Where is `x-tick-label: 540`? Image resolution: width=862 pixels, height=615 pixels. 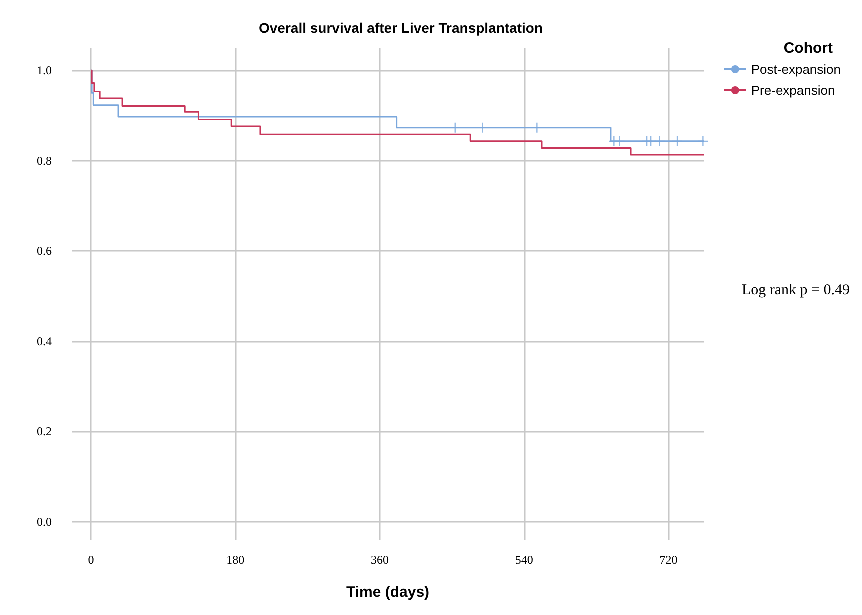 x-tick-label: 540 is located at coordinates (524, 560).